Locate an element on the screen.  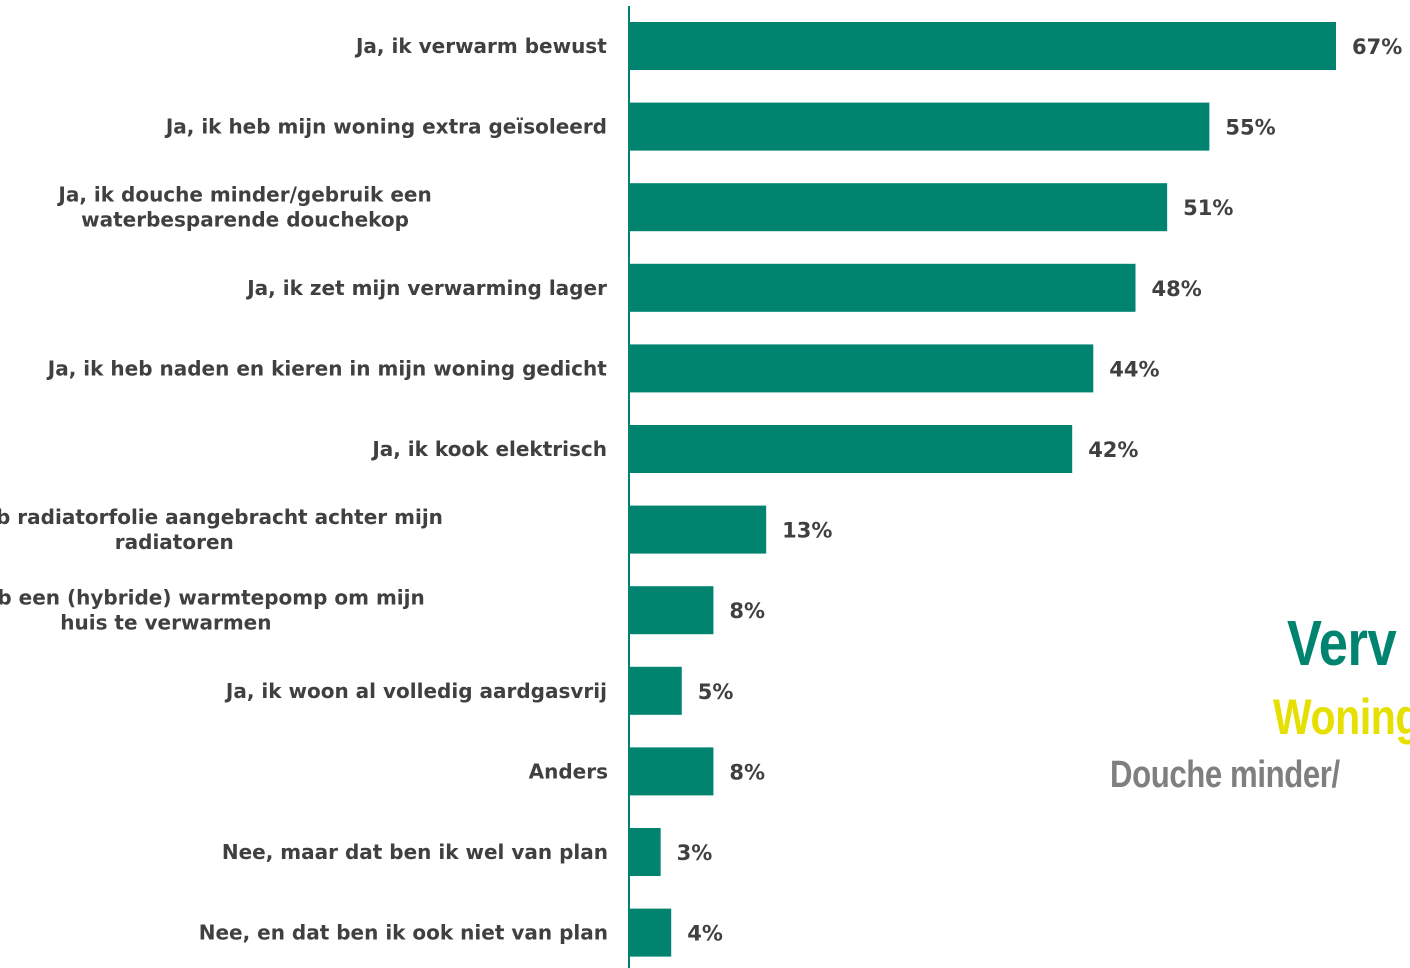
overlay-text-verv: Verv is located at coordinates (1342, 643).